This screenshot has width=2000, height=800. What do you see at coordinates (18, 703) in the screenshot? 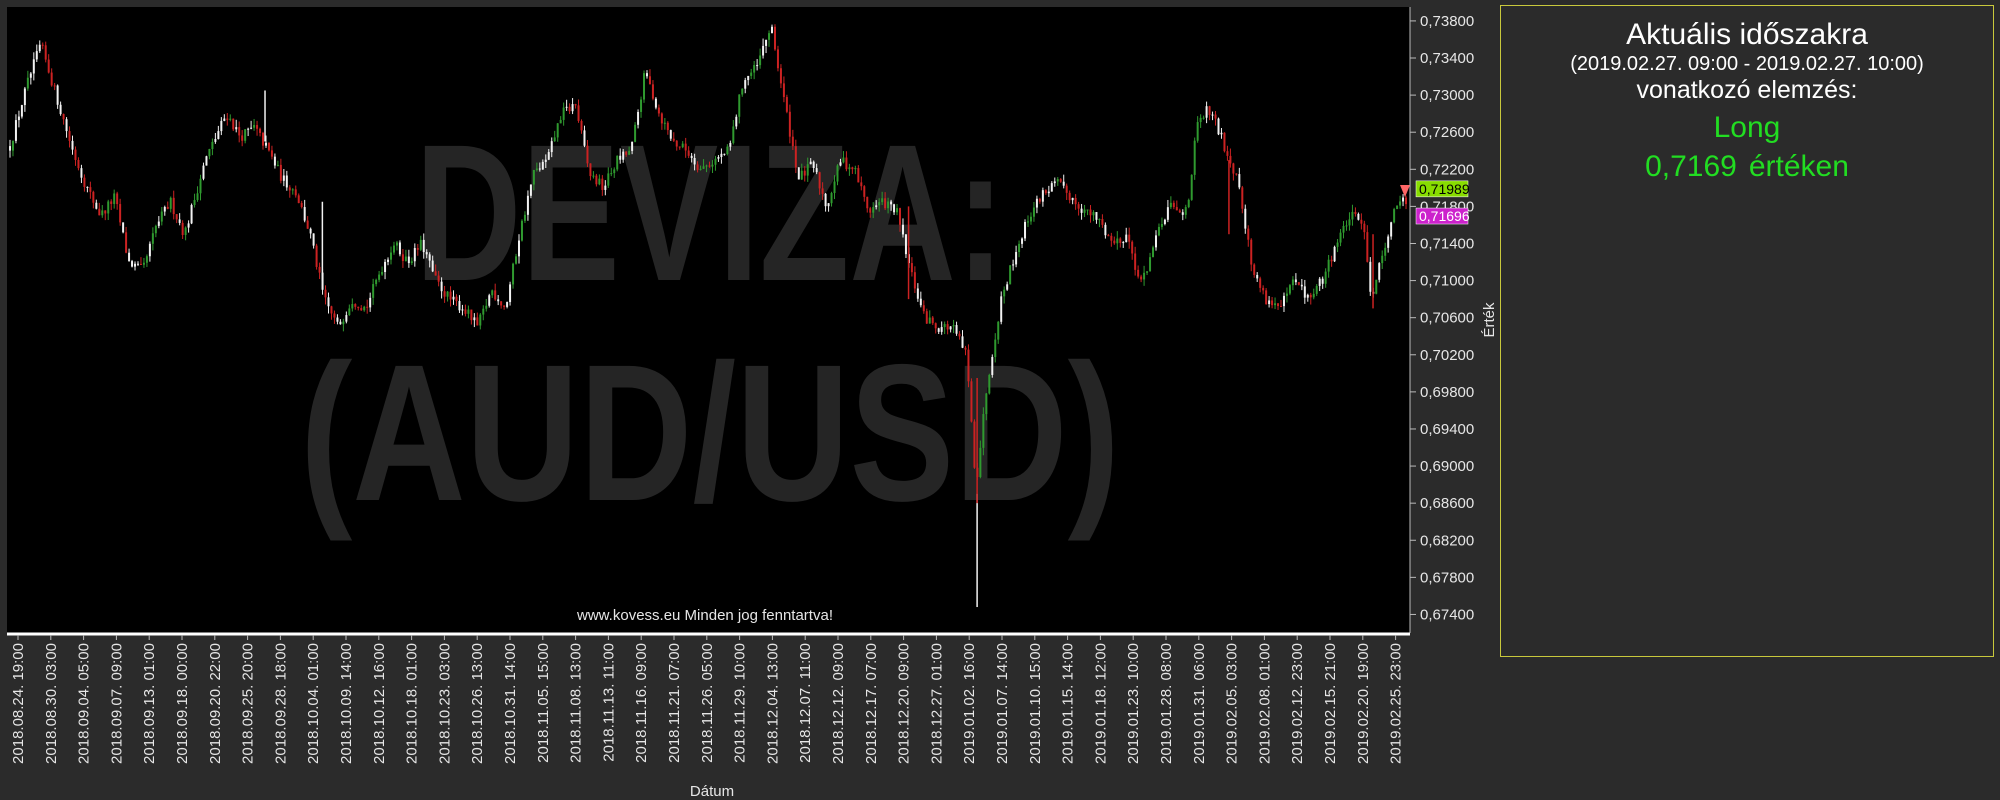
I see `x-tick-label: 2018.08.24. 19:00` at bounding box center [18, 703].